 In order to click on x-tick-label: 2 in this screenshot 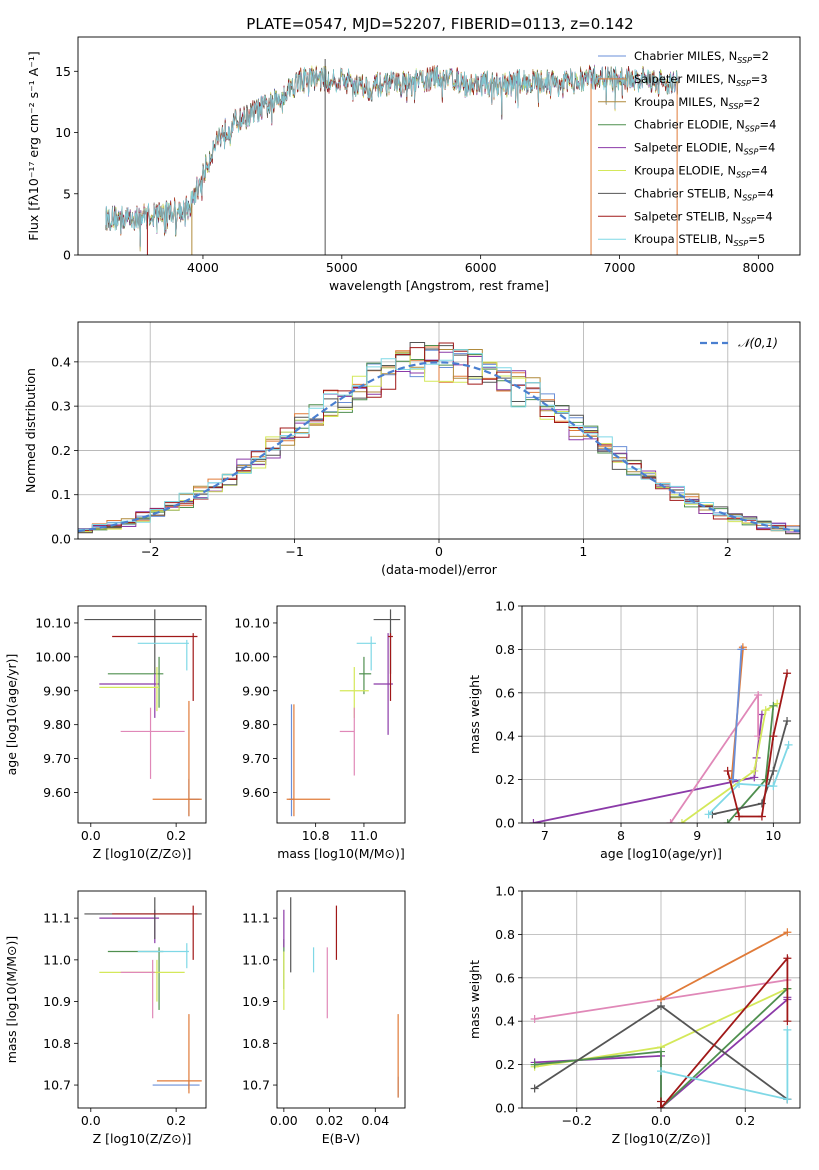, I will do `click(728, 551)`.